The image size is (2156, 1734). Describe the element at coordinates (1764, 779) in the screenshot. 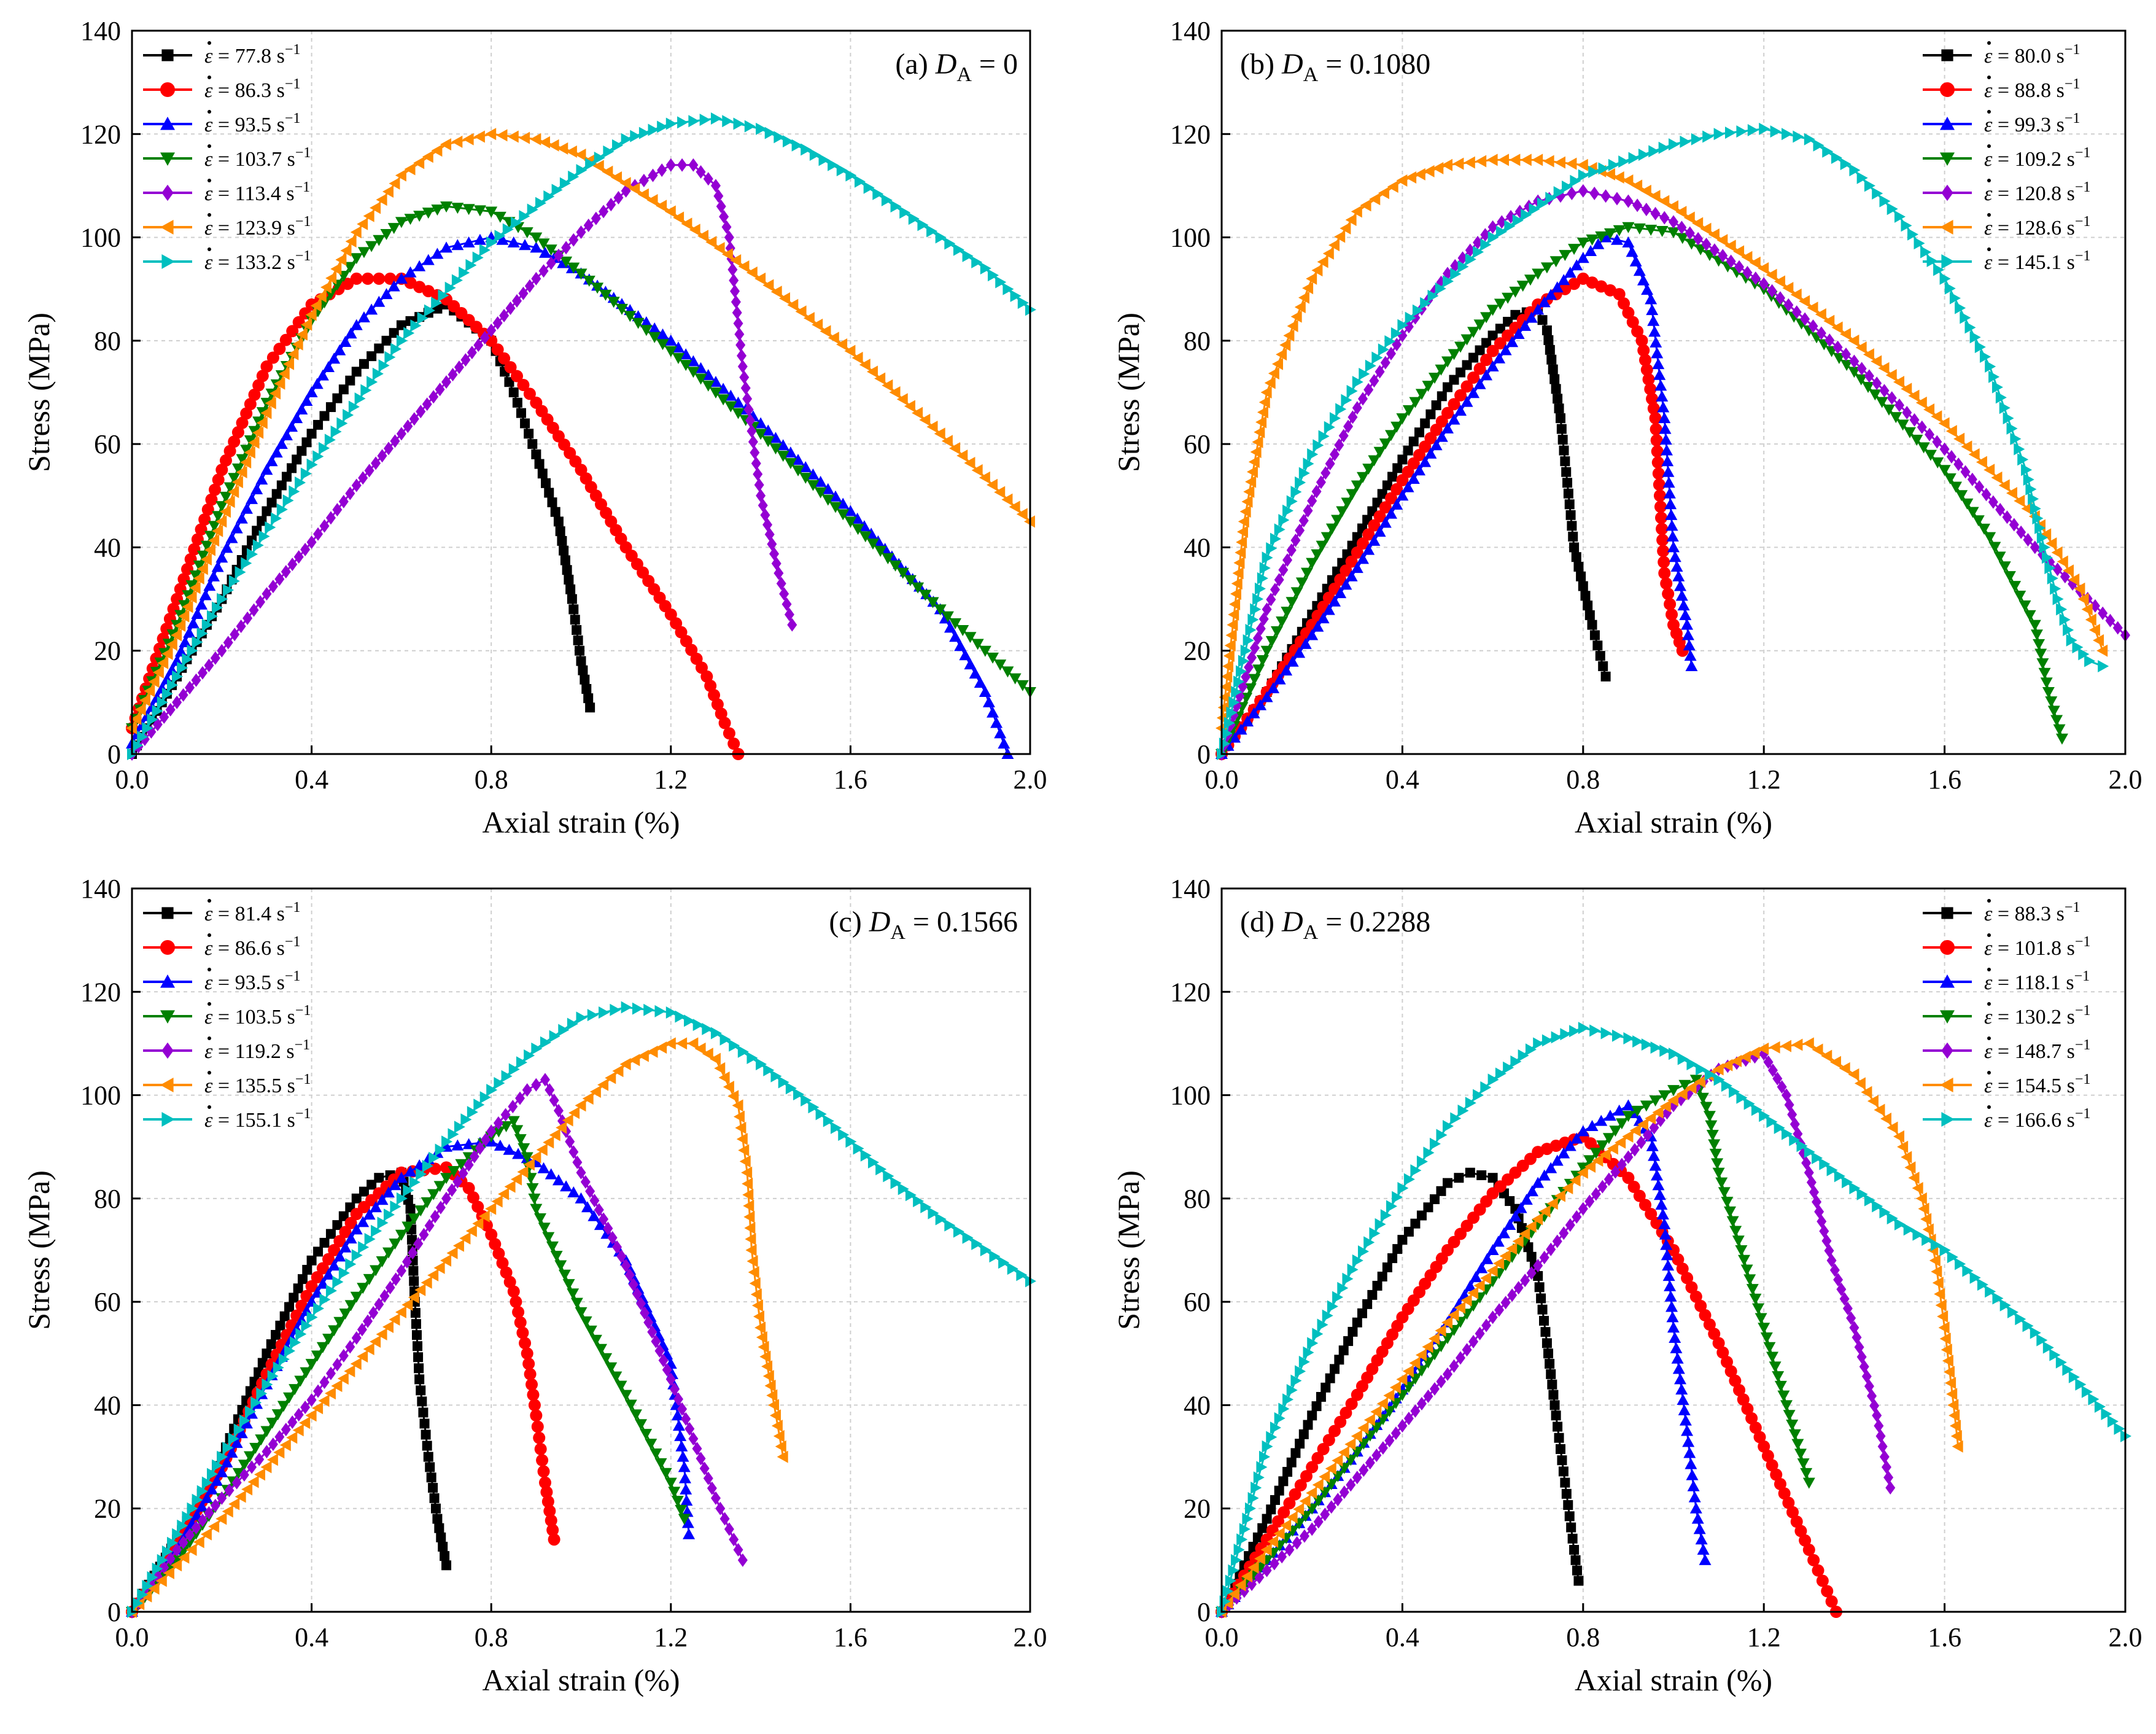

I see `x-tick-label: 1.2` at that location.